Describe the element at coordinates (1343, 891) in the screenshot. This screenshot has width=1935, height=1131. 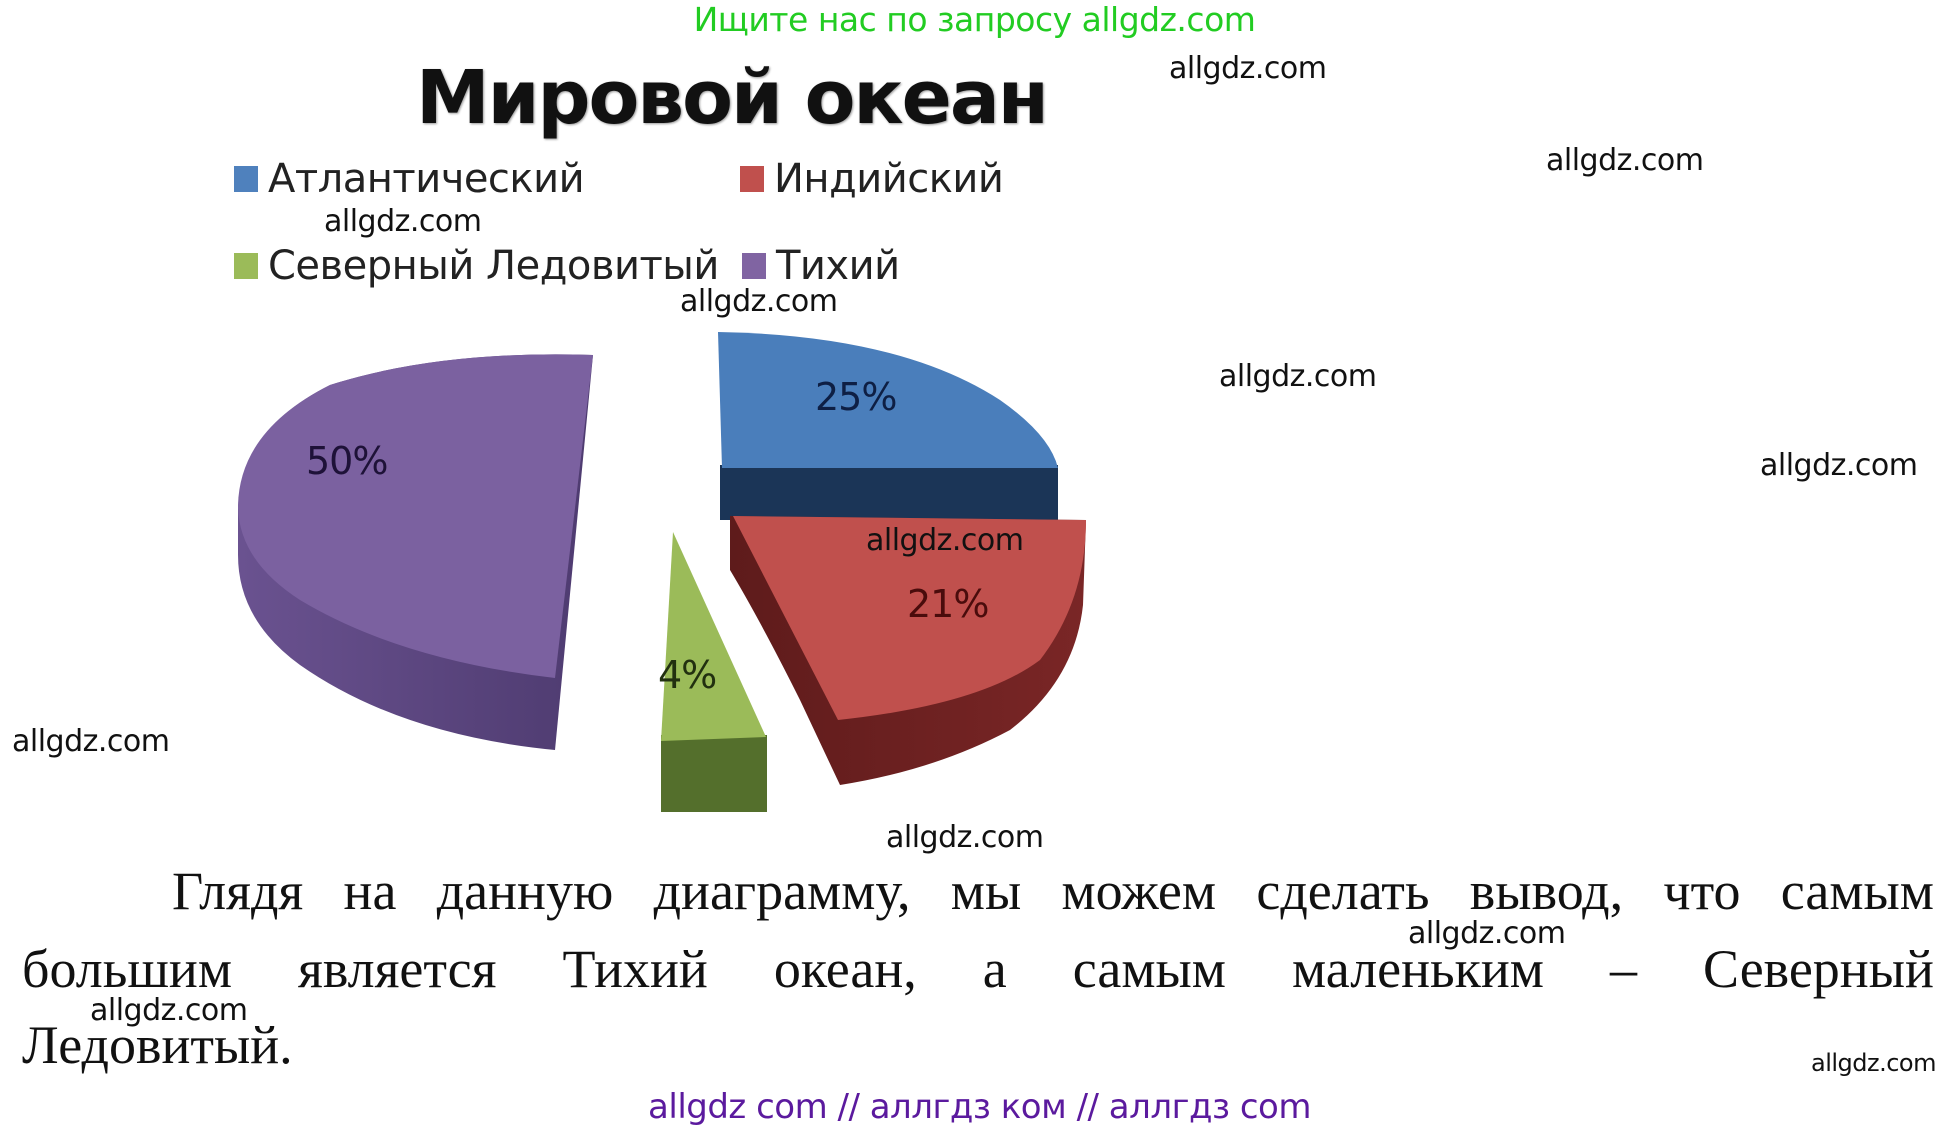
I see `word: сделать` at that location.